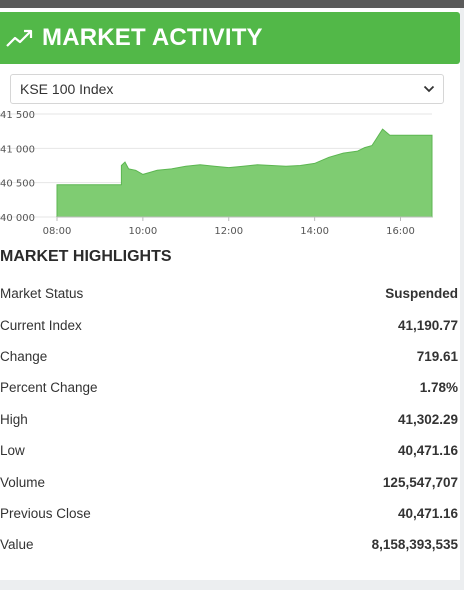 The image size is (464, 590). What do you see at coordinates (17, 115) in the screenshot?
I see `y-tick-label: 41 500` at bounding box center [17, 115].